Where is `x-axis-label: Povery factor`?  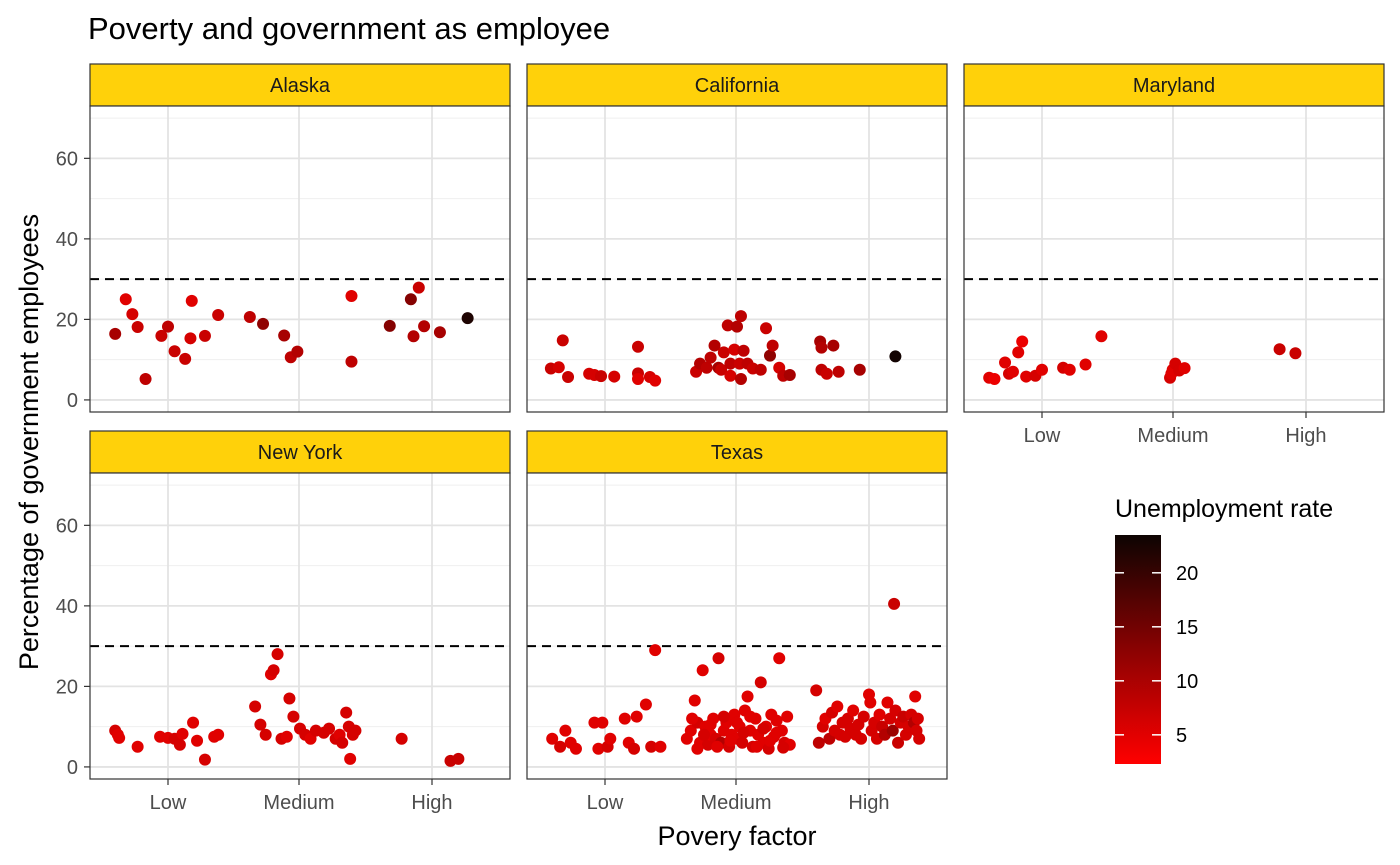
x-axis-label: Povery factor is located at coordinates (736, 836).